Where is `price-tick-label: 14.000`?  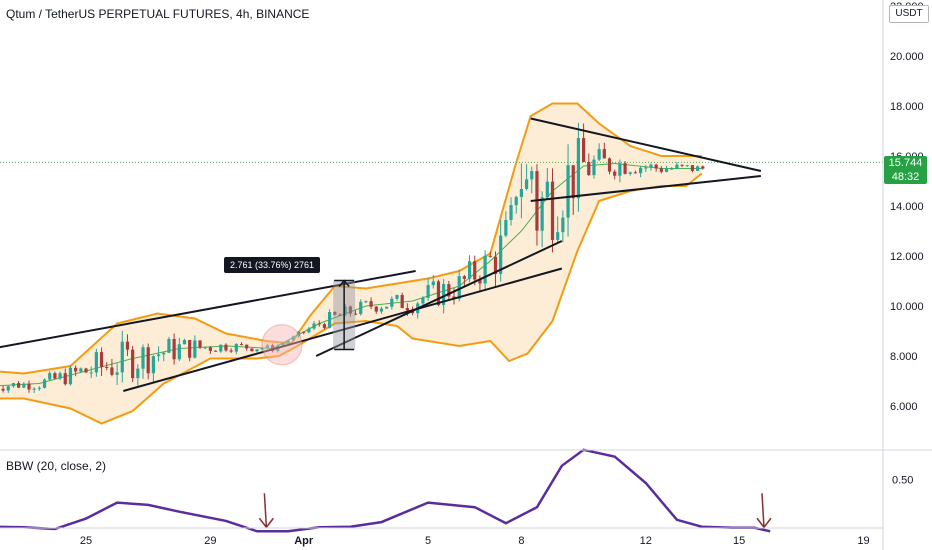
price-tick-label: 14.000 is located at coordinates (907, 207).